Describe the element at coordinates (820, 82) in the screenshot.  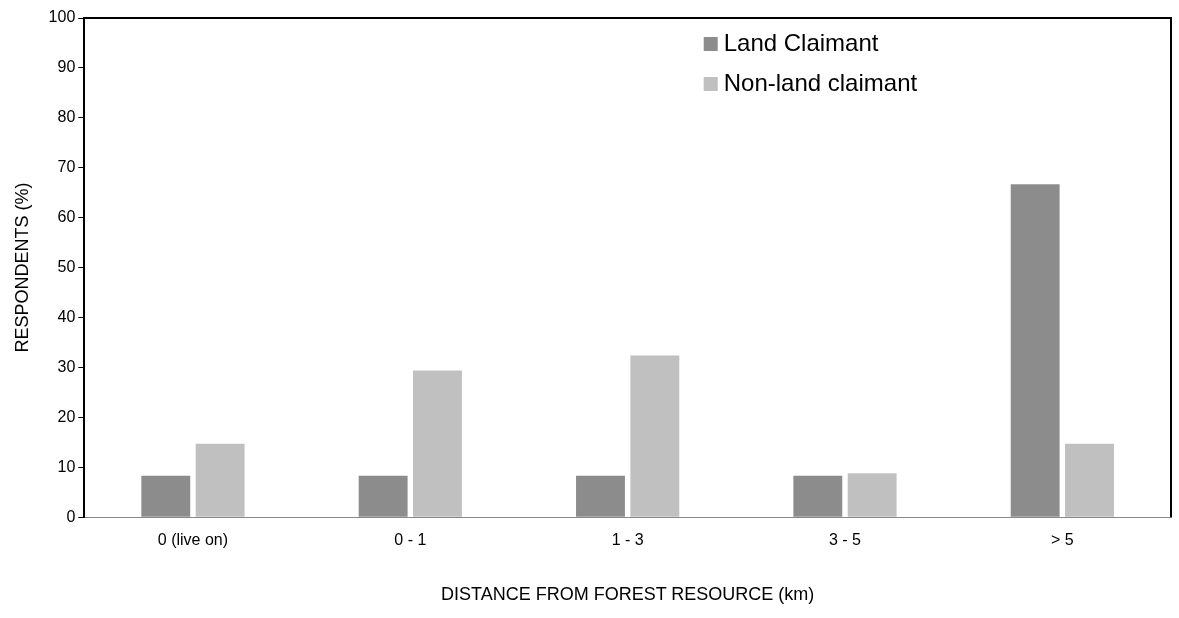
I see `legend-label: Non-land claimant` at that location.